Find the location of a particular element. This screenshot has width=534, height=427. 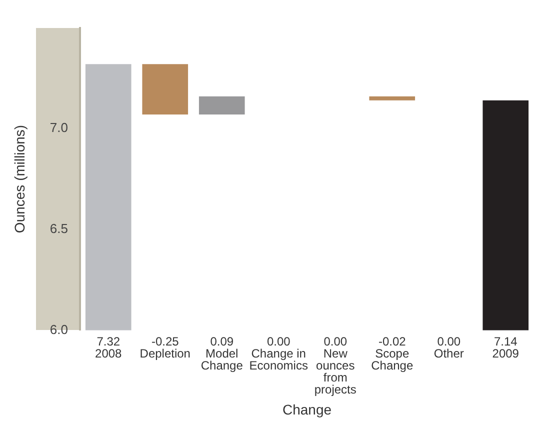

x-tick-label: Other is located at coordinates (449, 353).